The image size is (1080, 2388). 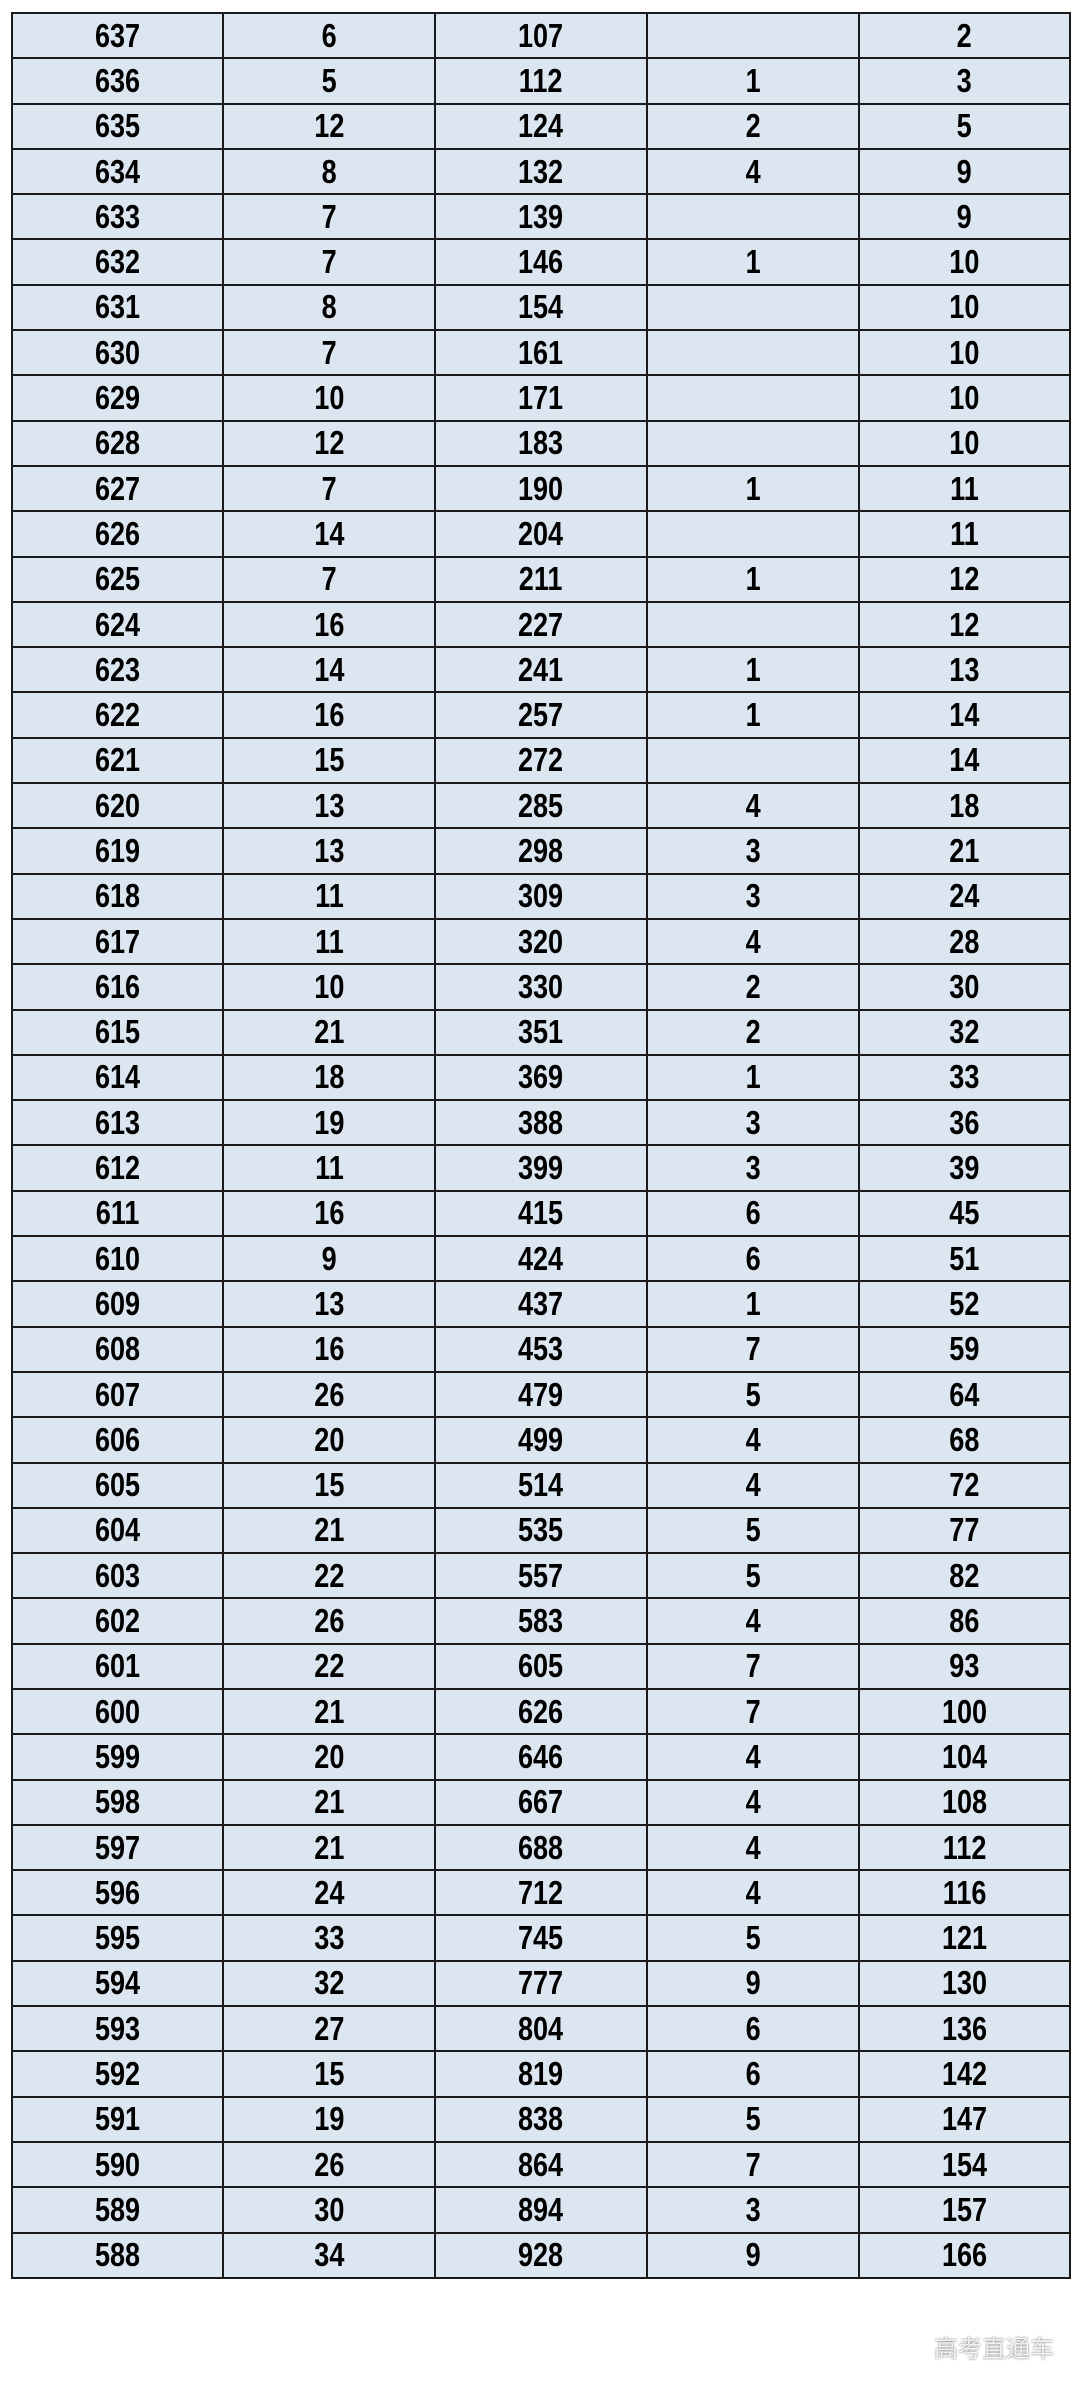 I want to click on cell-value: 171, so click(x=541, y=398).